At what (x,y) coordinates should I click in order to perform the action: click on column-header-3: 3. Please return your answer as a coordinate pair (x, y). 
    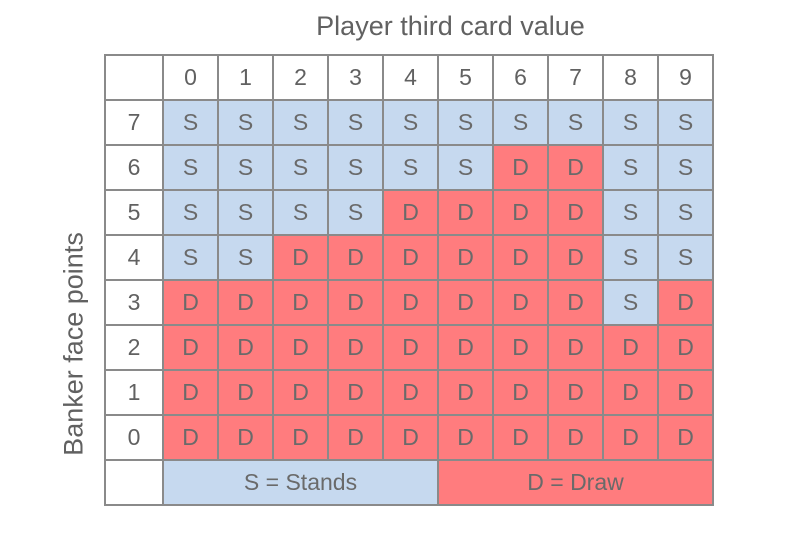
    Looking at the image, I should click on (355, 77).